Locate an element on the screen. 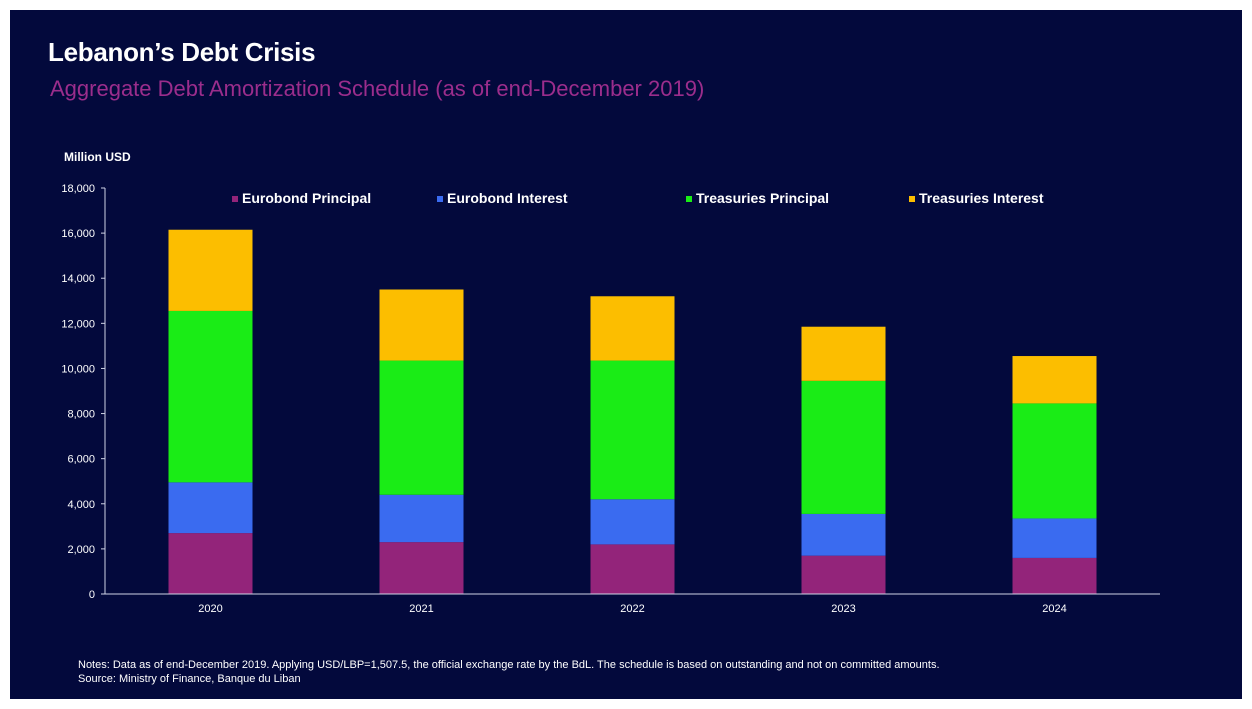 The image size is (1252, 709). legend-label: Eurobond Interest is located at coordinates (507, 198).